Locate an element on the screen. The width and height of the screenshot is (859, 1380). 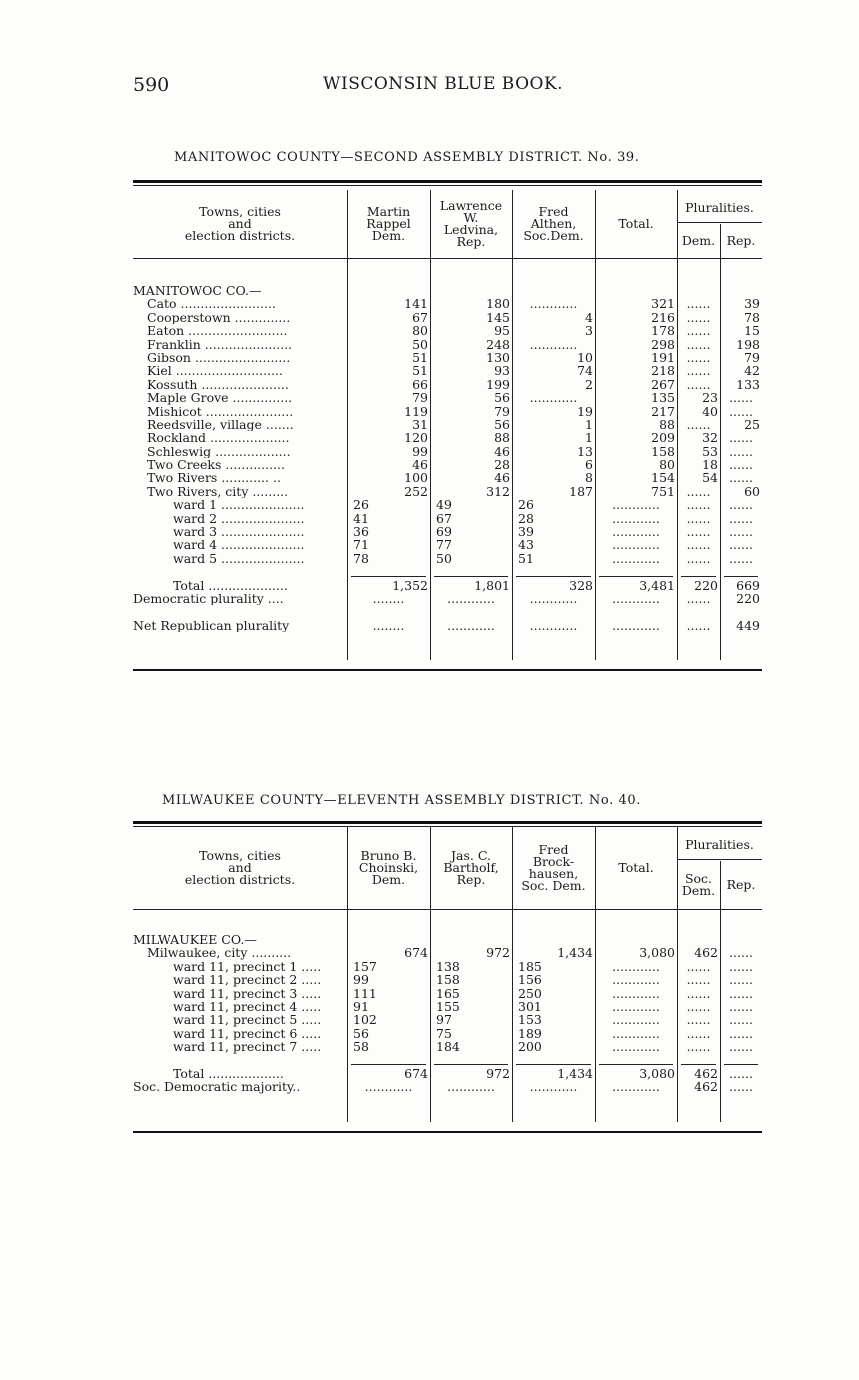
header-line: Dem. is located at coordinates (388, 235).